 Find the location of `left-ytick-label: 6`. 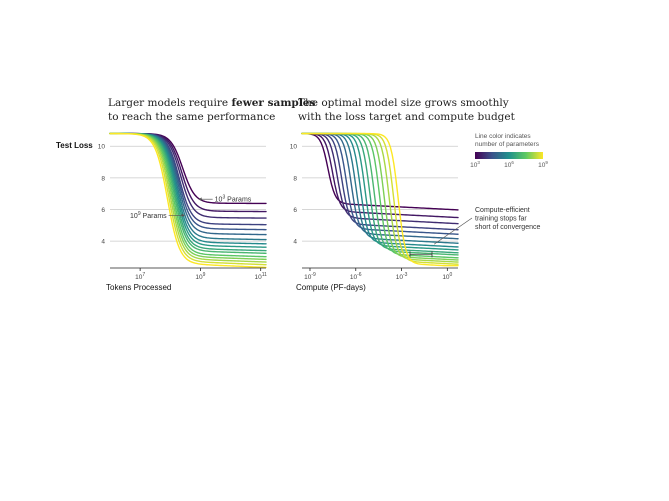

left-ytick-label: 6 is located at coordinates (103, 210).